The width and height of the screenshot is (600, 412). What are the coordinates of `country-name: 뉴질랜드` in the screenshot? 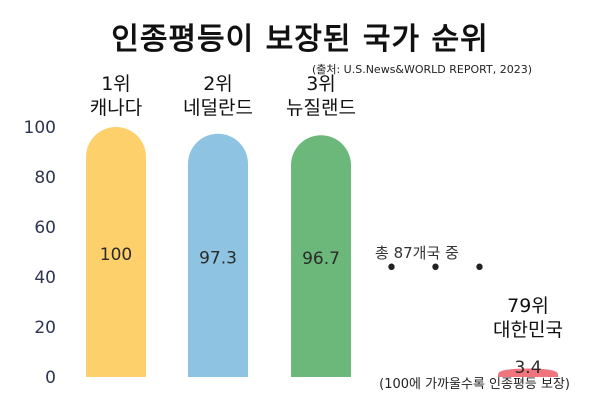 It's located at (321, 108).